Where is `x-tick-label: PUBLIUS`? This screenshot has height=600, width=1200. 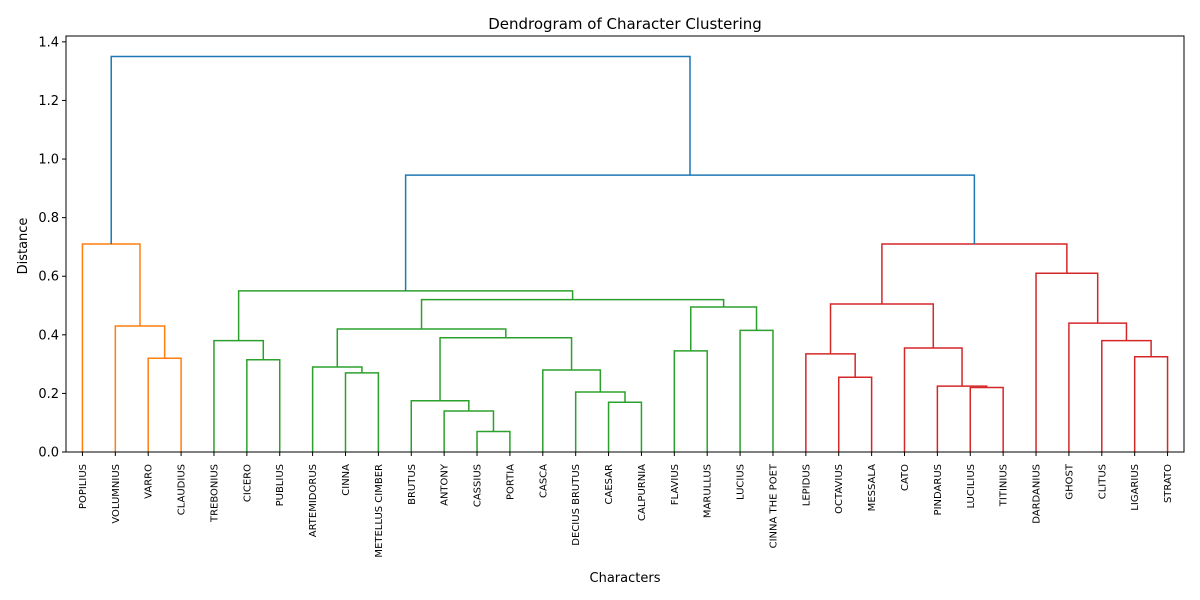 x-tick-label: PUBLIUS is located at coordinates (280, 485).